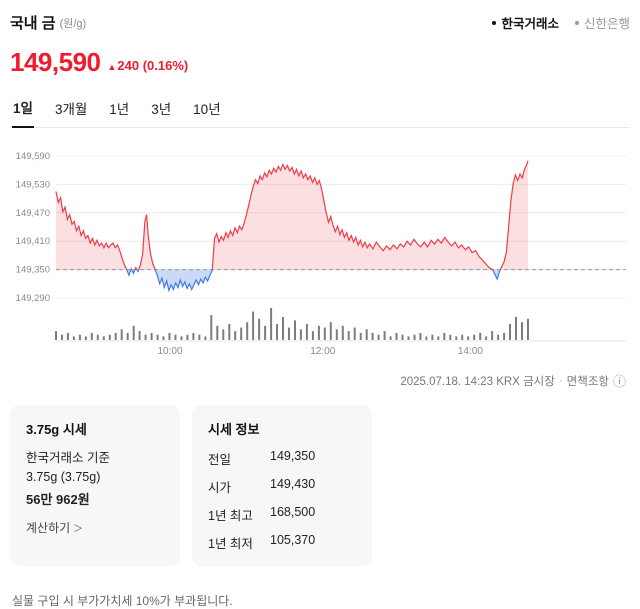 This screenshot has width=640, height=609. What do you see at coordinates (206, 109) in the screenshot?
I see `tab-10years: 10년` at bounding box center [206, 109].